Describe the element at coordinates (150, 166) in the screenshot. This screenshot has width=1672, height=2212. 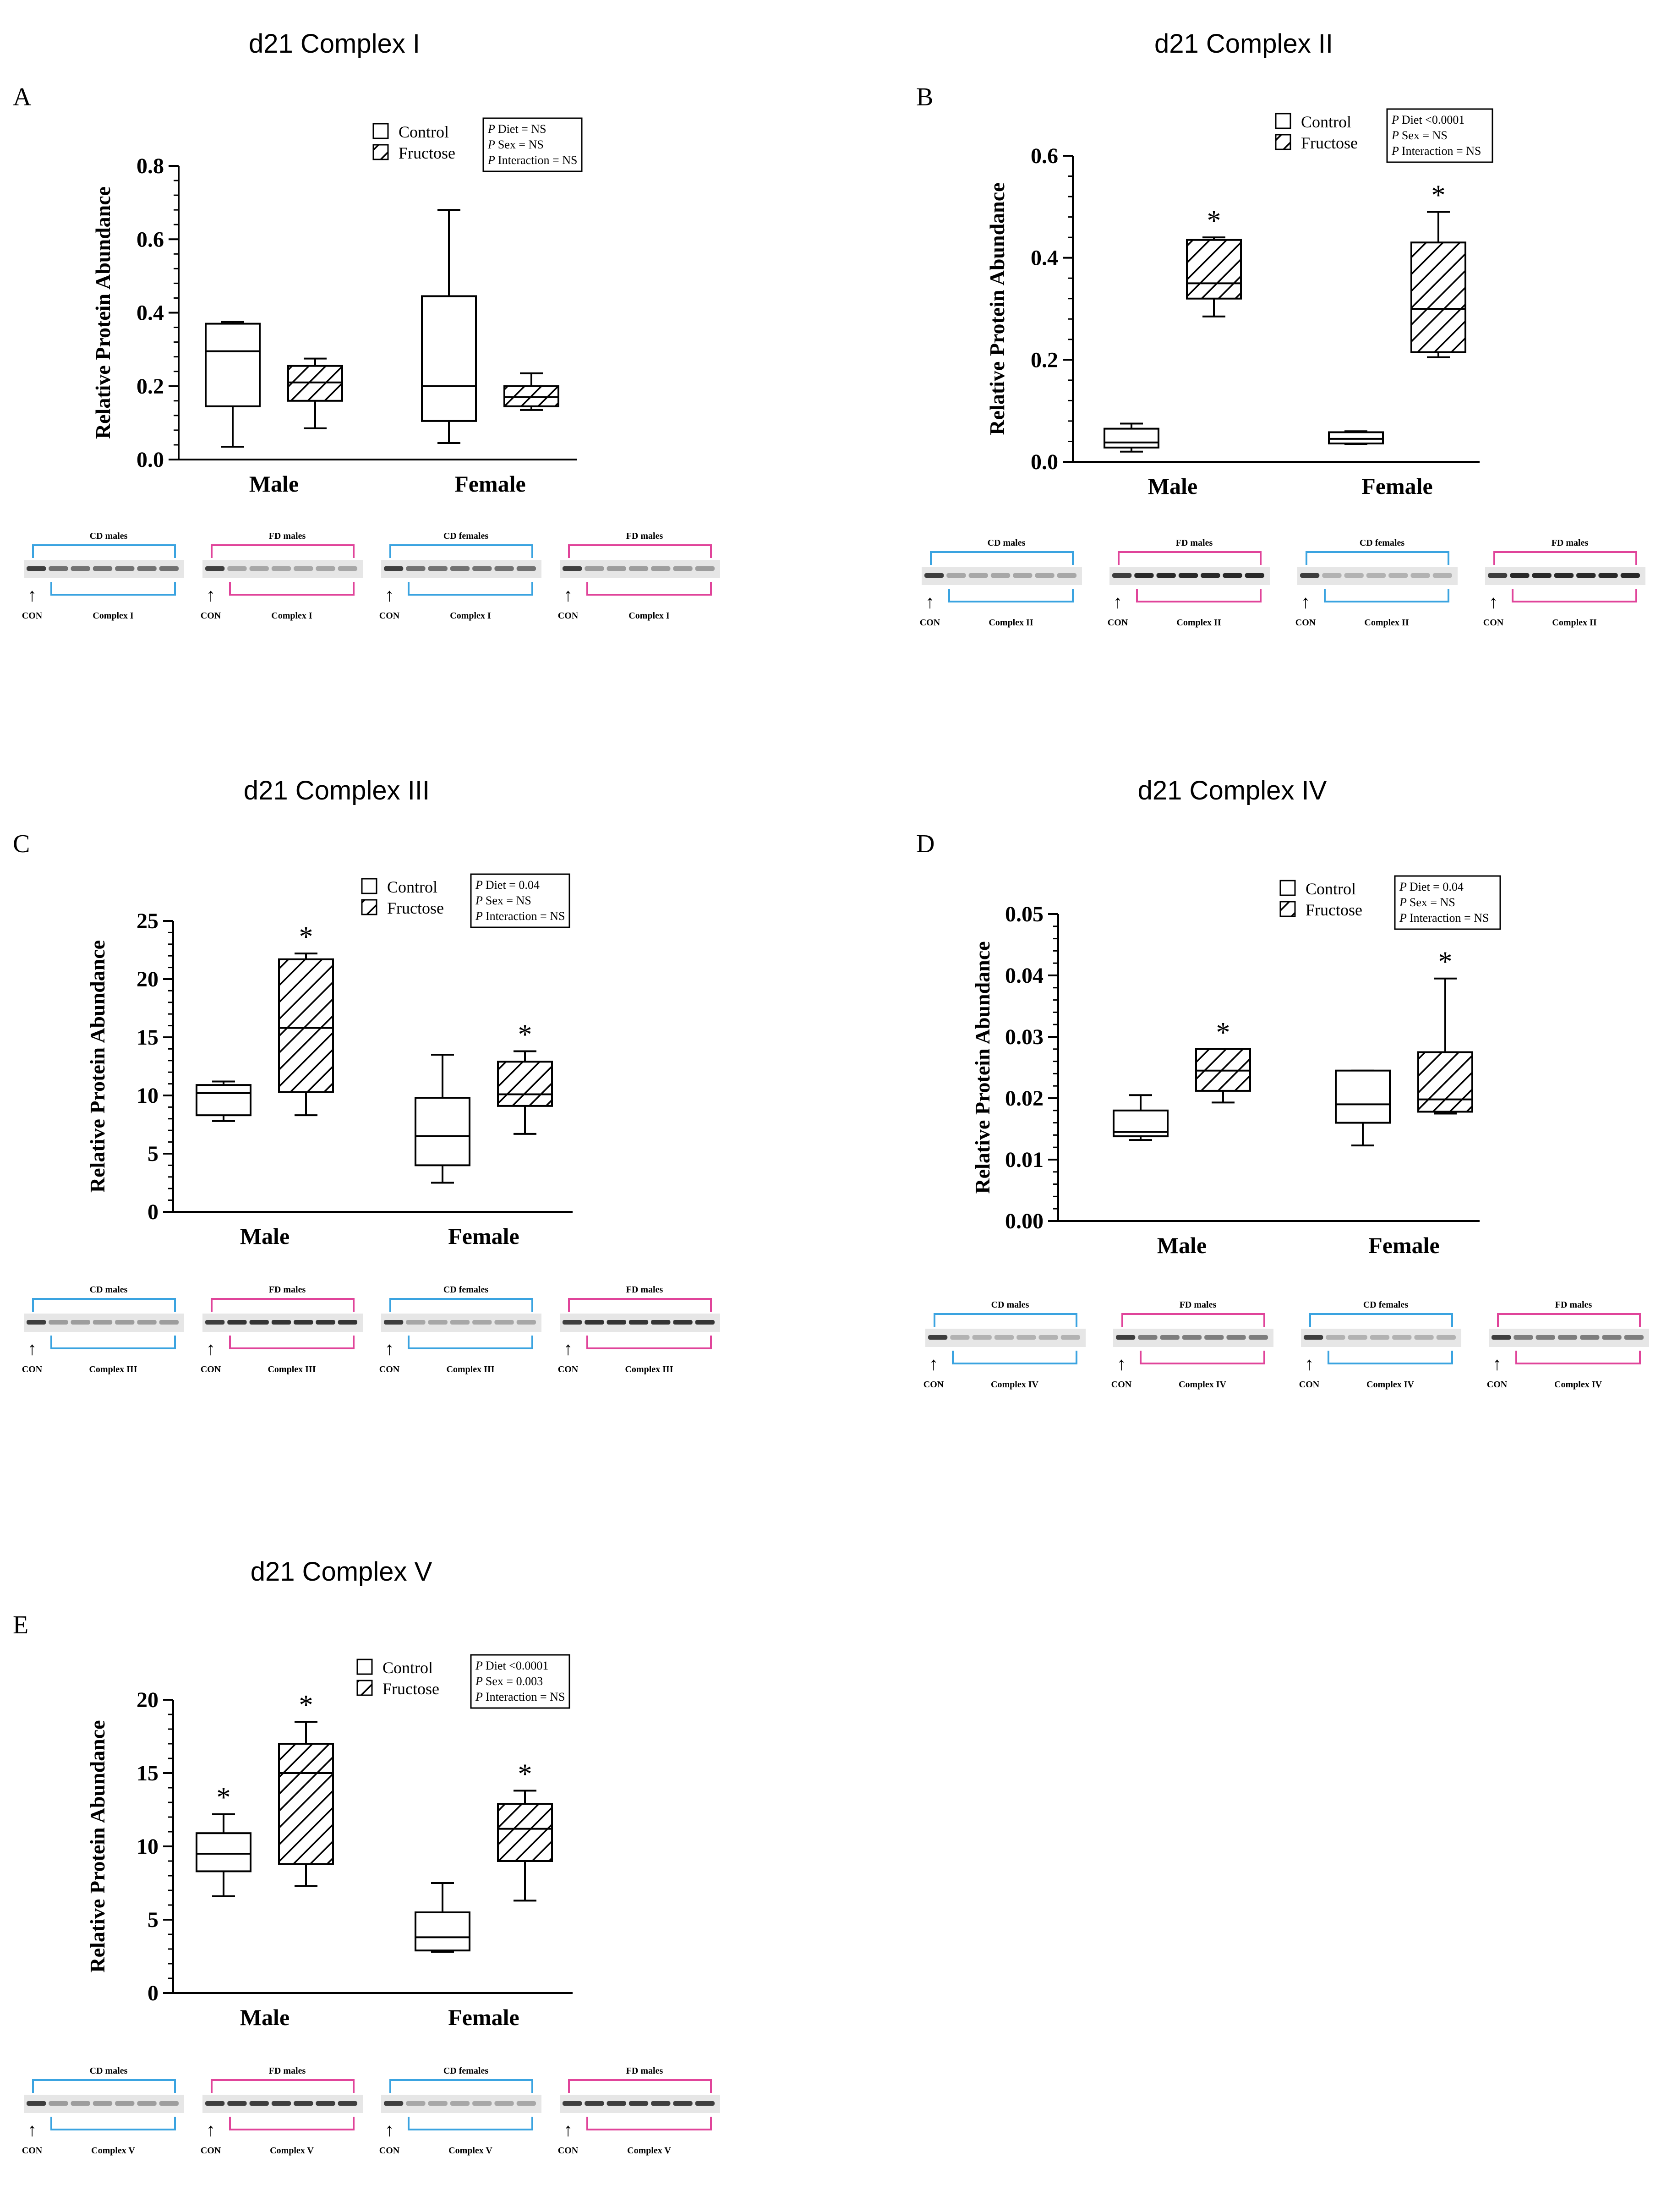
I see `y-tick-label: 0.8` at that location.